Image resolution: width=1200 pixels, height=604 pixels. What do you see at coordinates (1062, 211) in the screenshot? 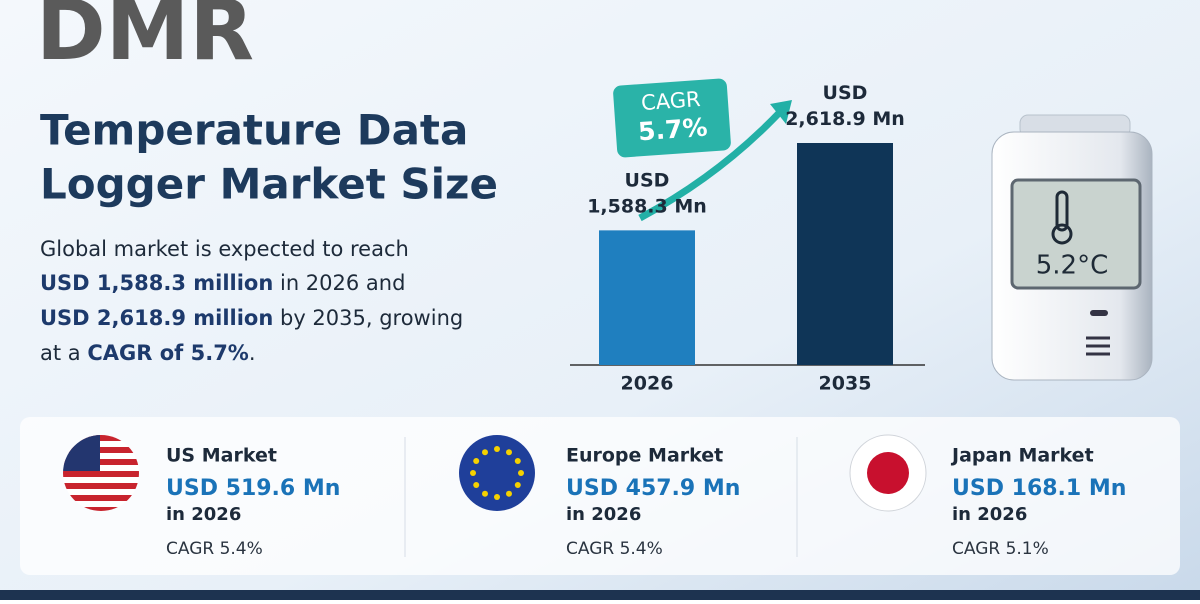
I see `thermometer-icon` at bounding box center [1062, 211].